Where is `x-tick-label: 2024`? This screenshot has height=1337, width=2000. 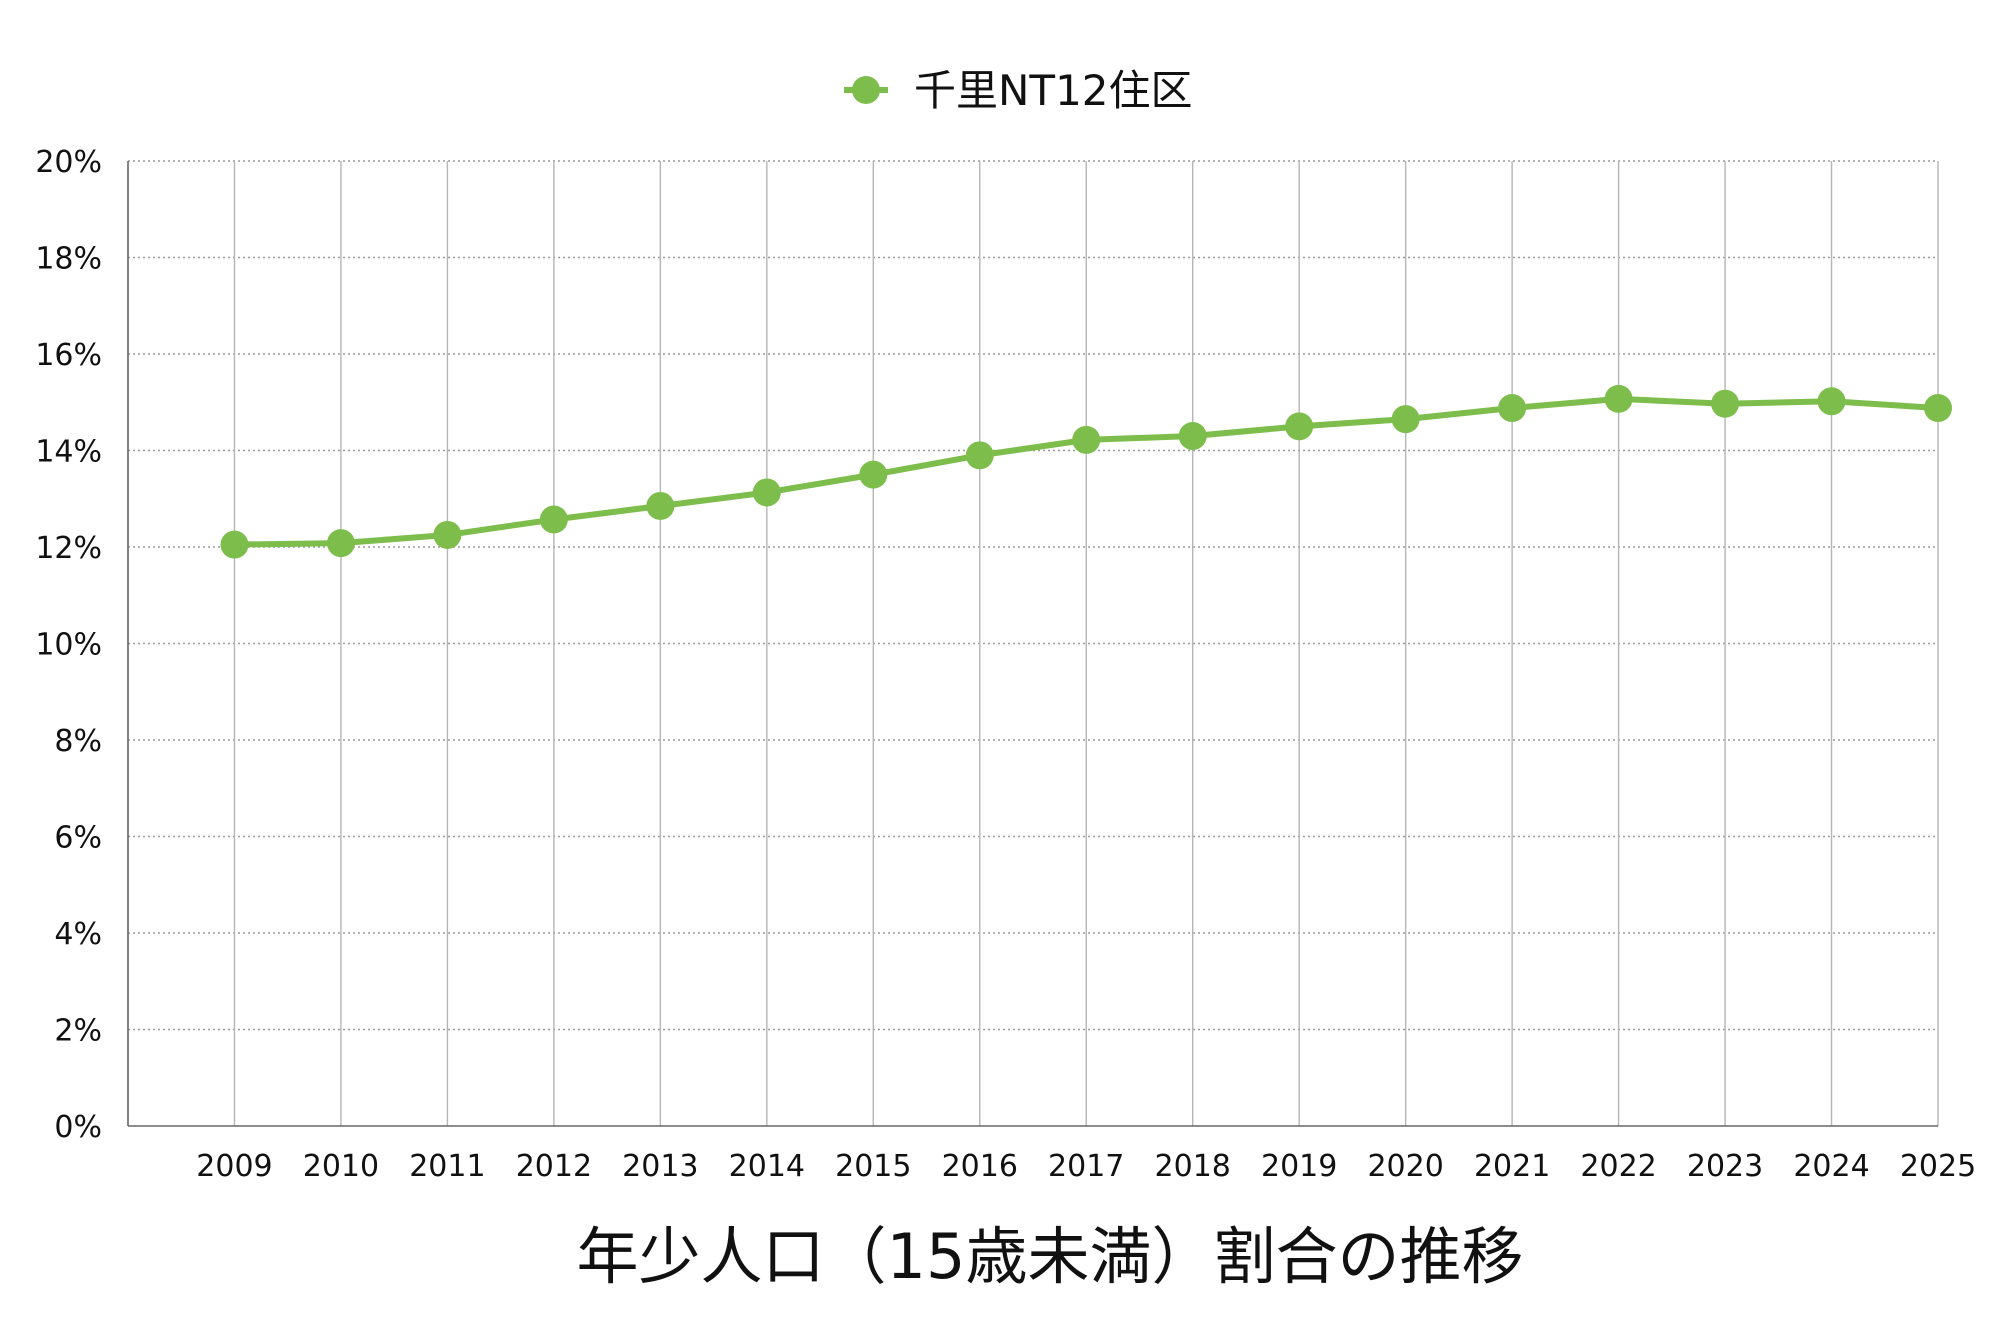
x-tick-label: 2024 is located at coordinates (1831, 1166).